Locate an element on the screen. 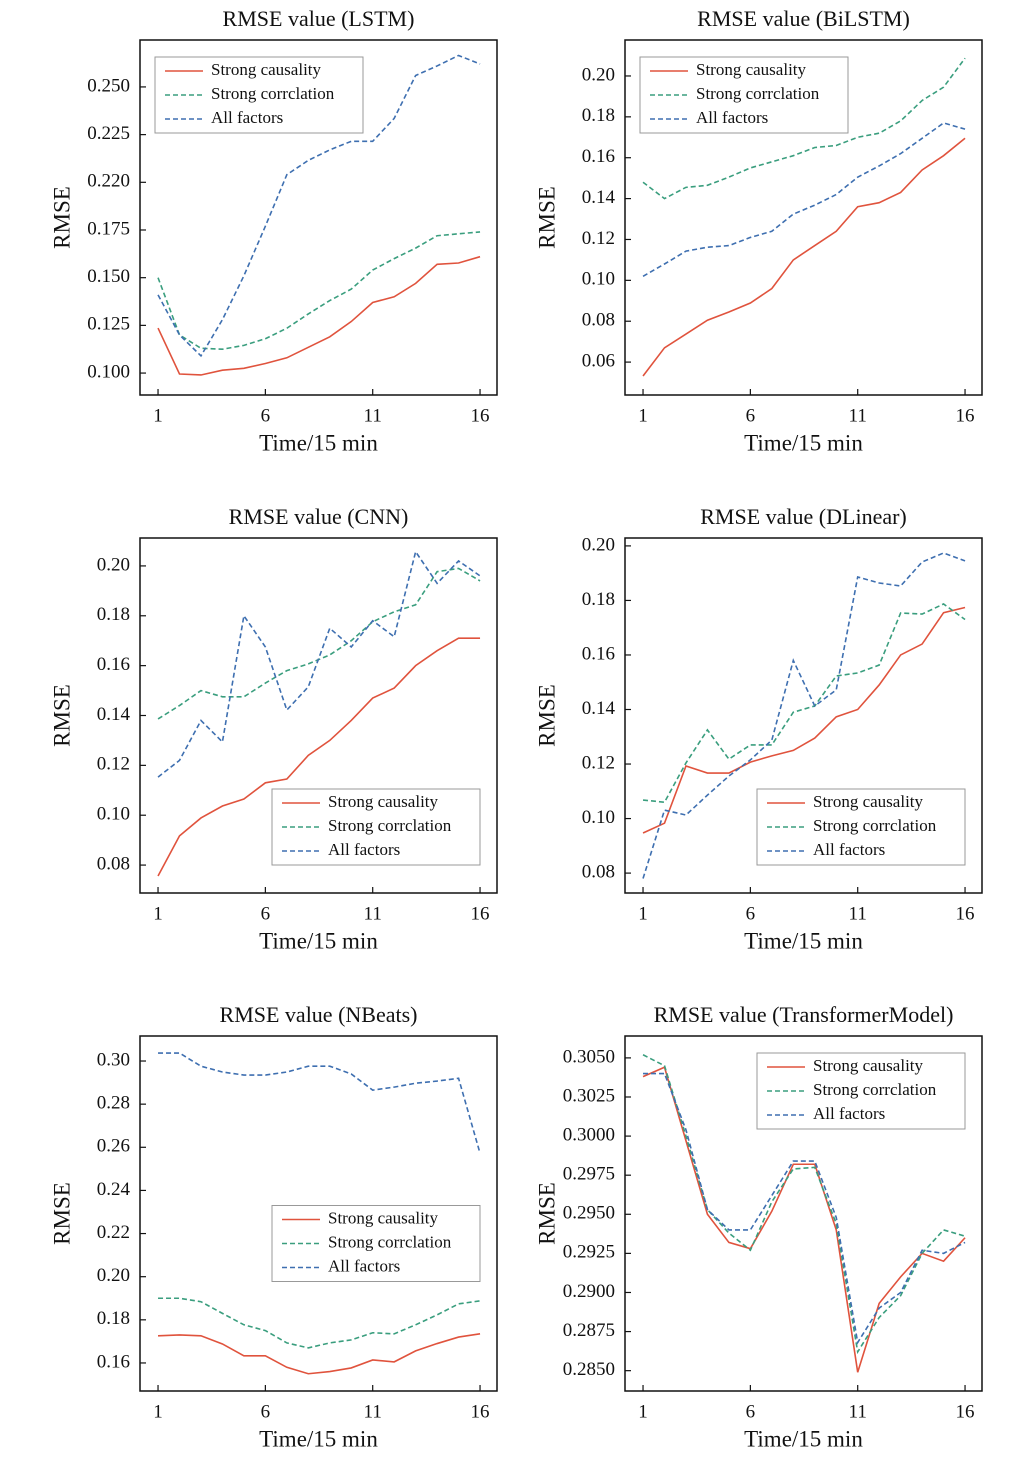  y-tick-label: 0.22 is located at coordinates (113, 1232).